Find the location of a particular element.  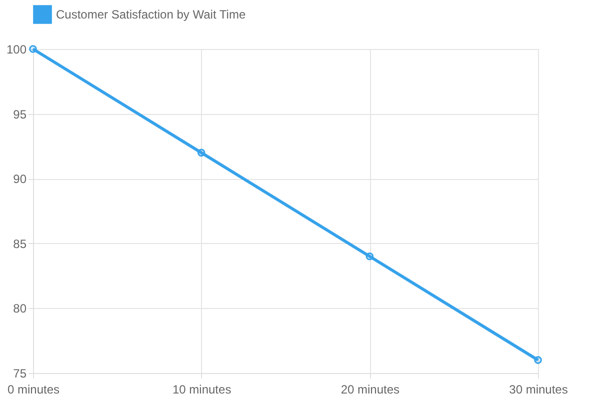

y-tick-label: 100 is located at coordinates (16, 49).